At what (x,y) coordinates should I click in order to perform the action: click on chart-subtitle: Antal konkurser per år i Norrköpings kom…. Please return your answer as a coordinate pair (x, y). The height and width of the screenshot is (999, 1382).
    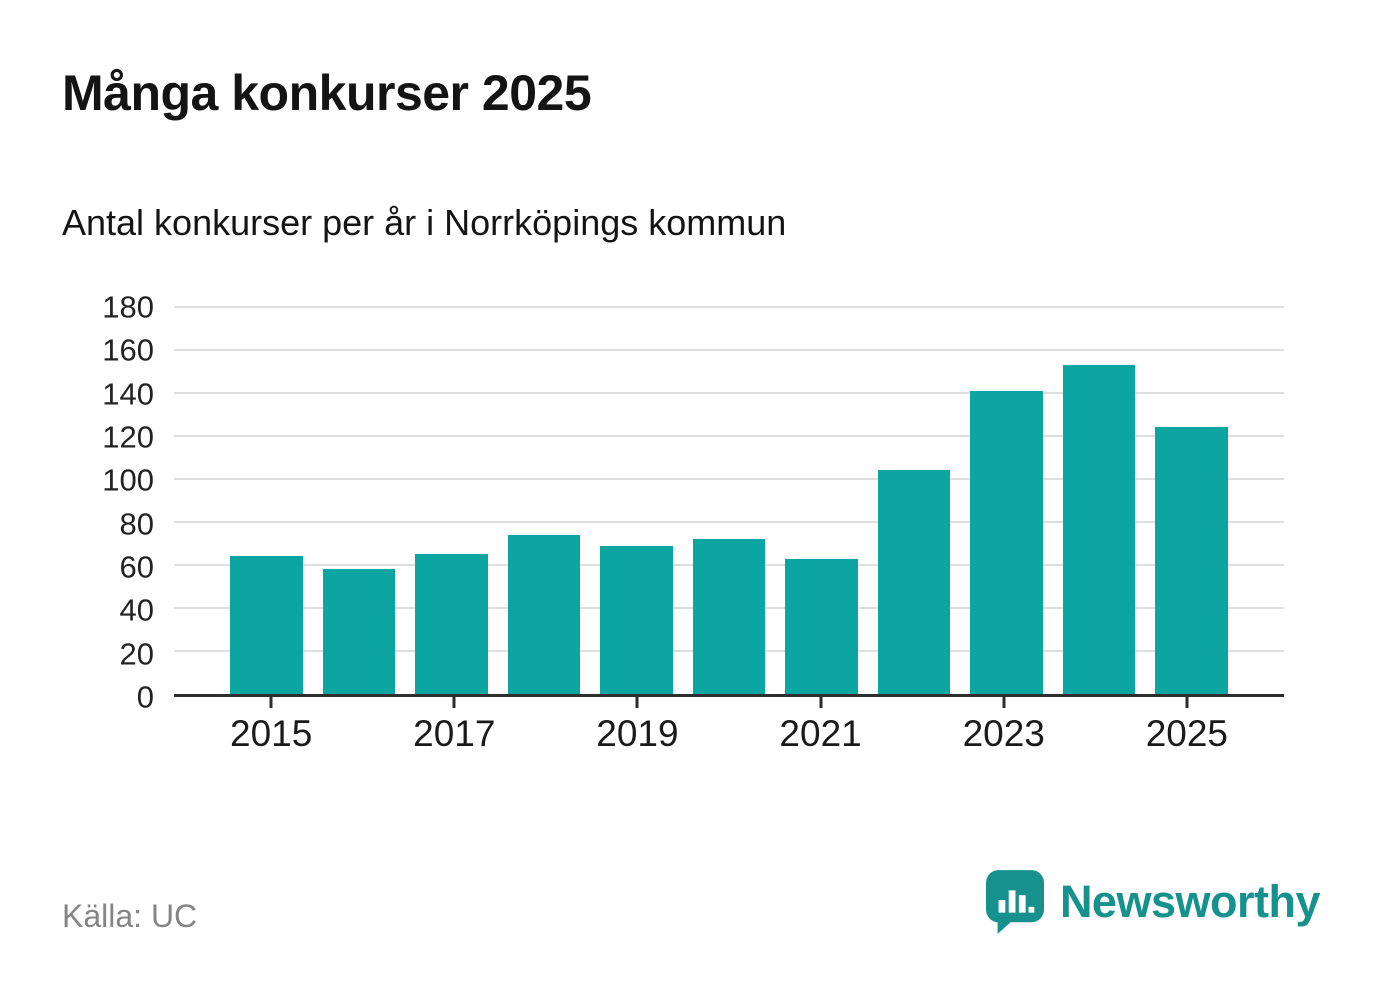
    Looking at the image, I should click on (424, 222).